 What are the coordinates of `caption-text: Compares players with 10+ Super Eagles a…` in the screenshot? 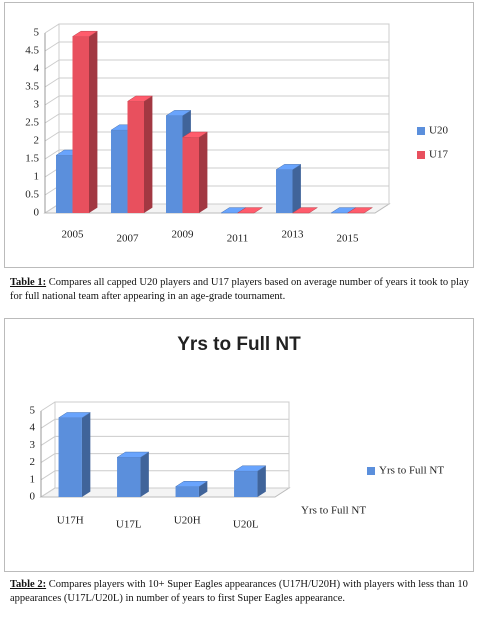 It's located at (239, 591).